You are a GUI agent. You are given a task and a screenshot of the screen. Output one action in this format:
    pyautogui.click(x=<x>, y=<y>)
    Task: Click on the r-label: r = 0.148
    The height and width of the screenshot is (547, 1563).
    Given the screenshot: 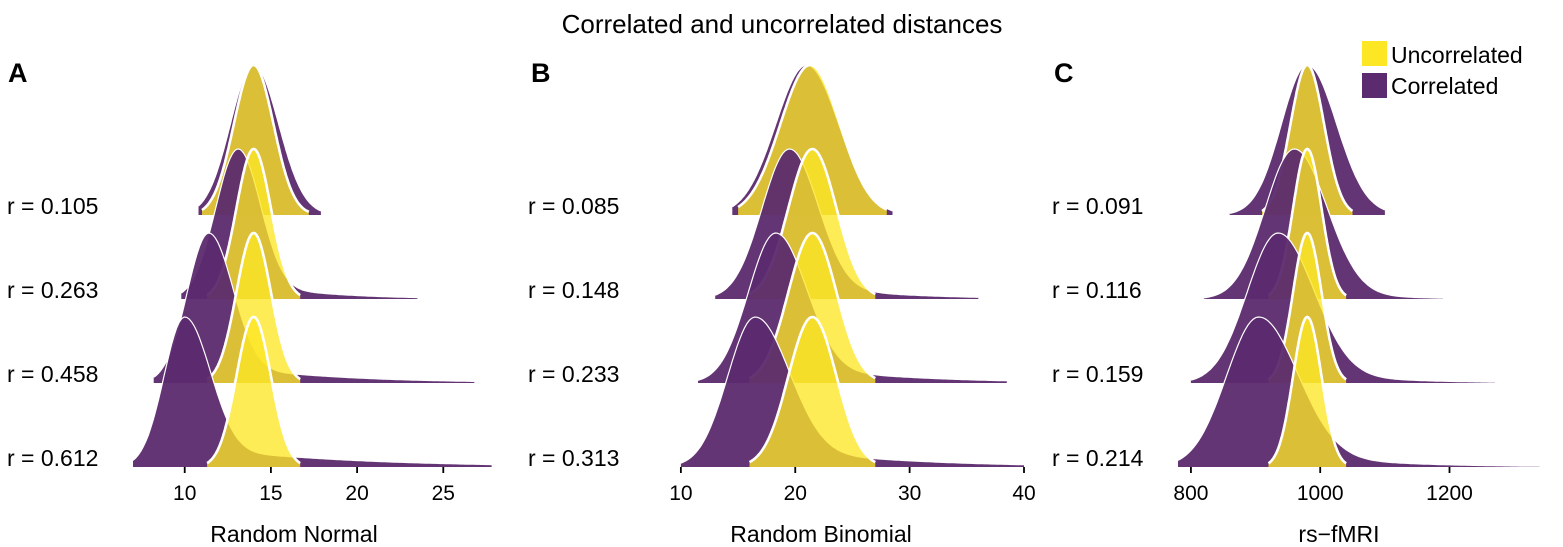 What is the action you would take?
    pyautogui.click(x=573, y=290)
    